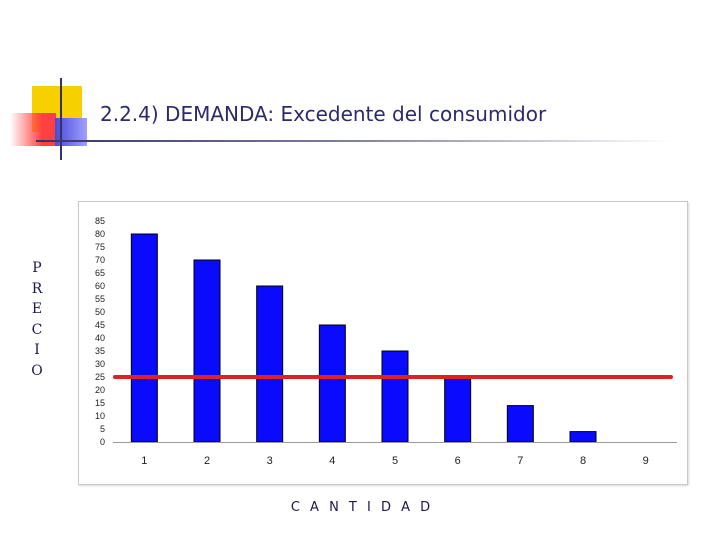  What do you see at coordinates (270, 461) in the screenshot?
I see `x-tick-label: 3` at bounding box center [270, 461].